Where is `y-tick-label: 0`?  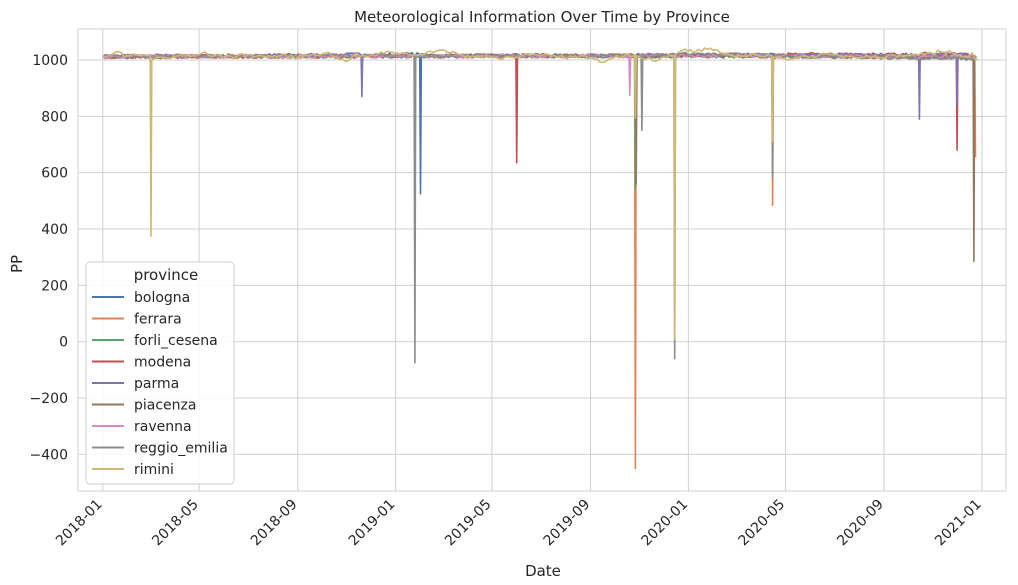 y-tick-label: 0 is located at coordinates (63, 343).